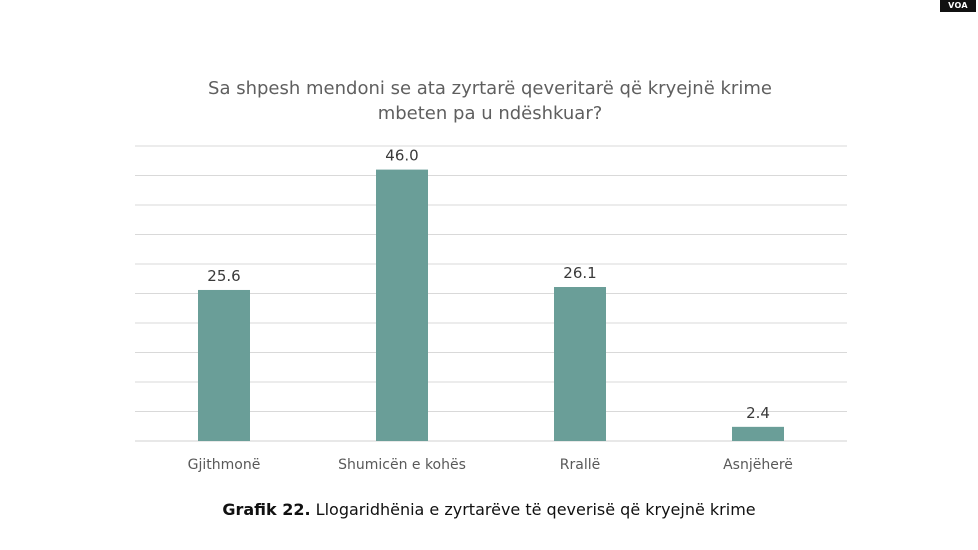 Image resolution: width=978 pixels, height=550 pixels. Describe the element at coordinates (266, 509) in the screenshot. I see `caption-label: Grafik 22.` at that location.